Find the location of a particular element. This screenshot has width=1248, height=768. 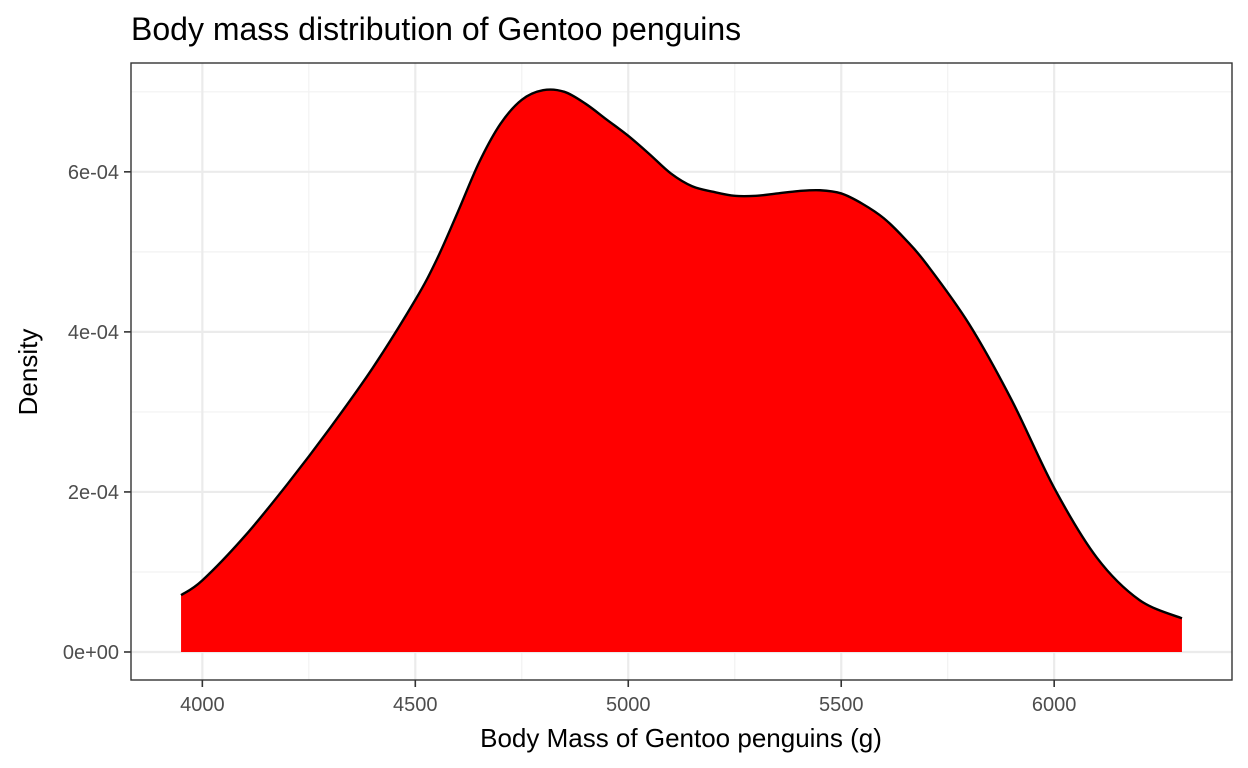

x-tick-label: 4500 is located at coordinates (415, 705).